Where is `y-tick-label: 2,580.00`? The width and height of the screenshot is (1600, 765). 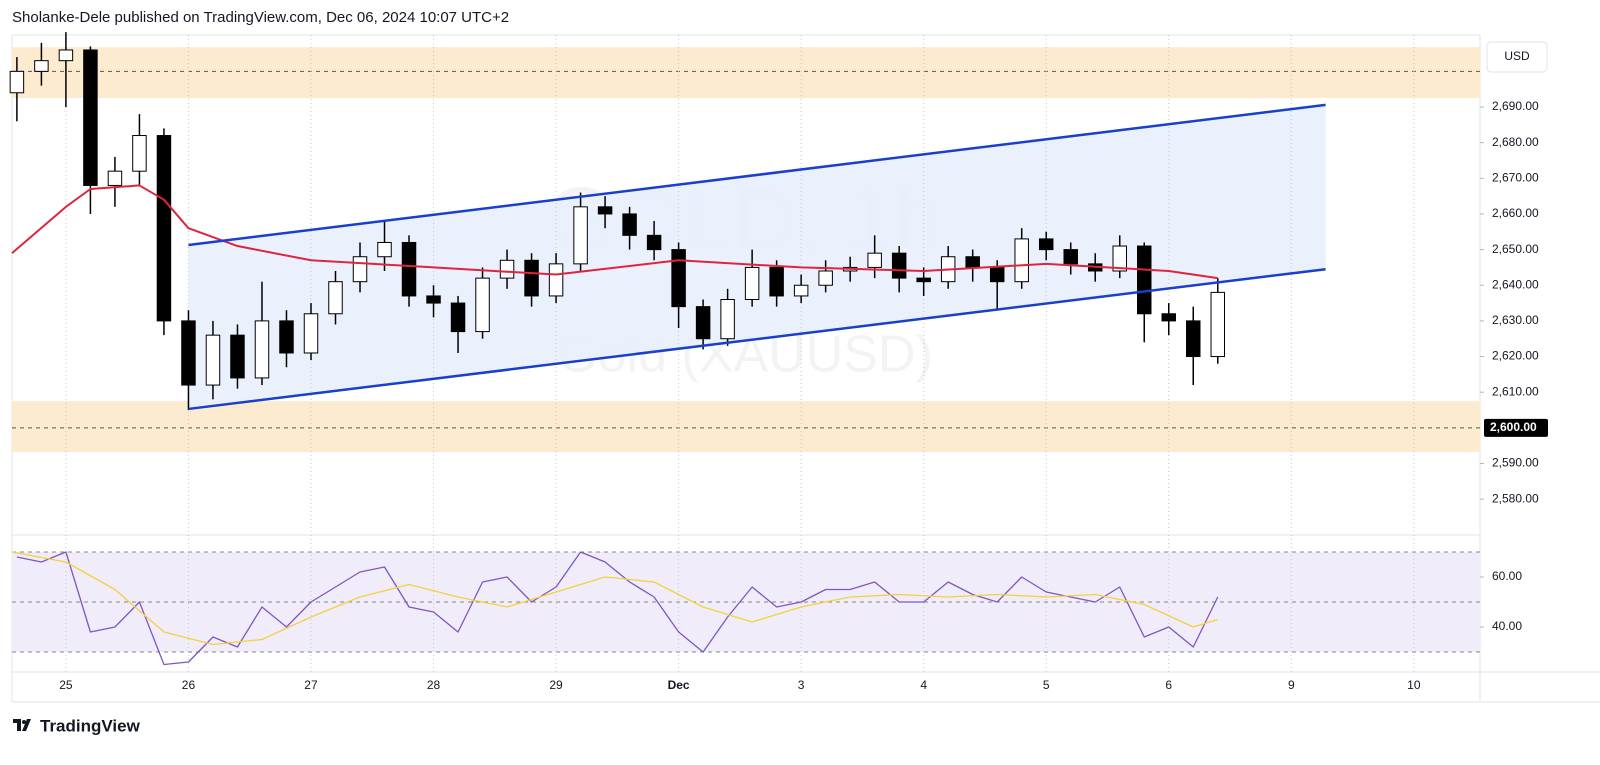 y-tick-label: 2,580.00 is located at coordinates (1515, 498).